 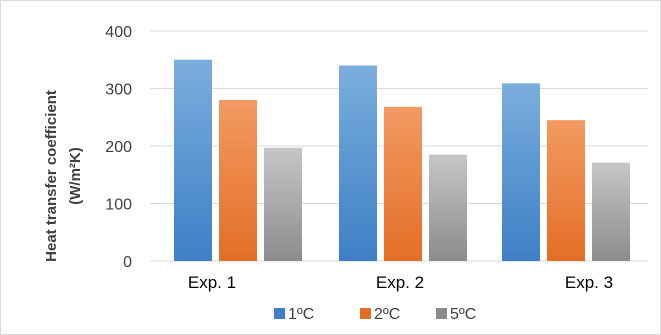 I want to click on y-tick-label: 400, so click(x=118, y=32).